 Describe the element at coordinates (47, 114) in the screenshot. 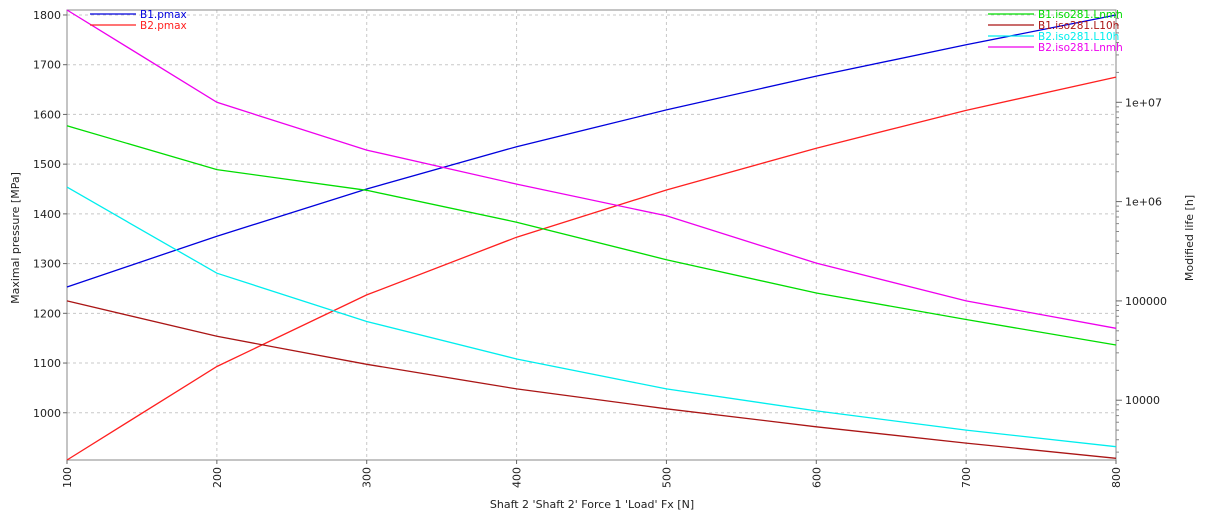

I see `y-tick-label: 1600` at that location.